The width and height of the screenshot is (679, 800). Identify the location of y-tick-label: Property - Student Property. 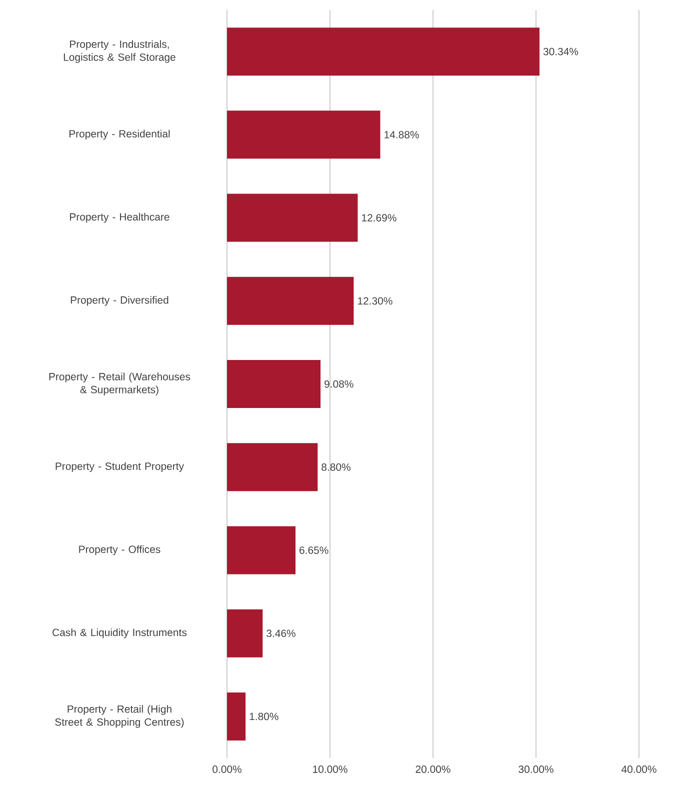
(120, 467).